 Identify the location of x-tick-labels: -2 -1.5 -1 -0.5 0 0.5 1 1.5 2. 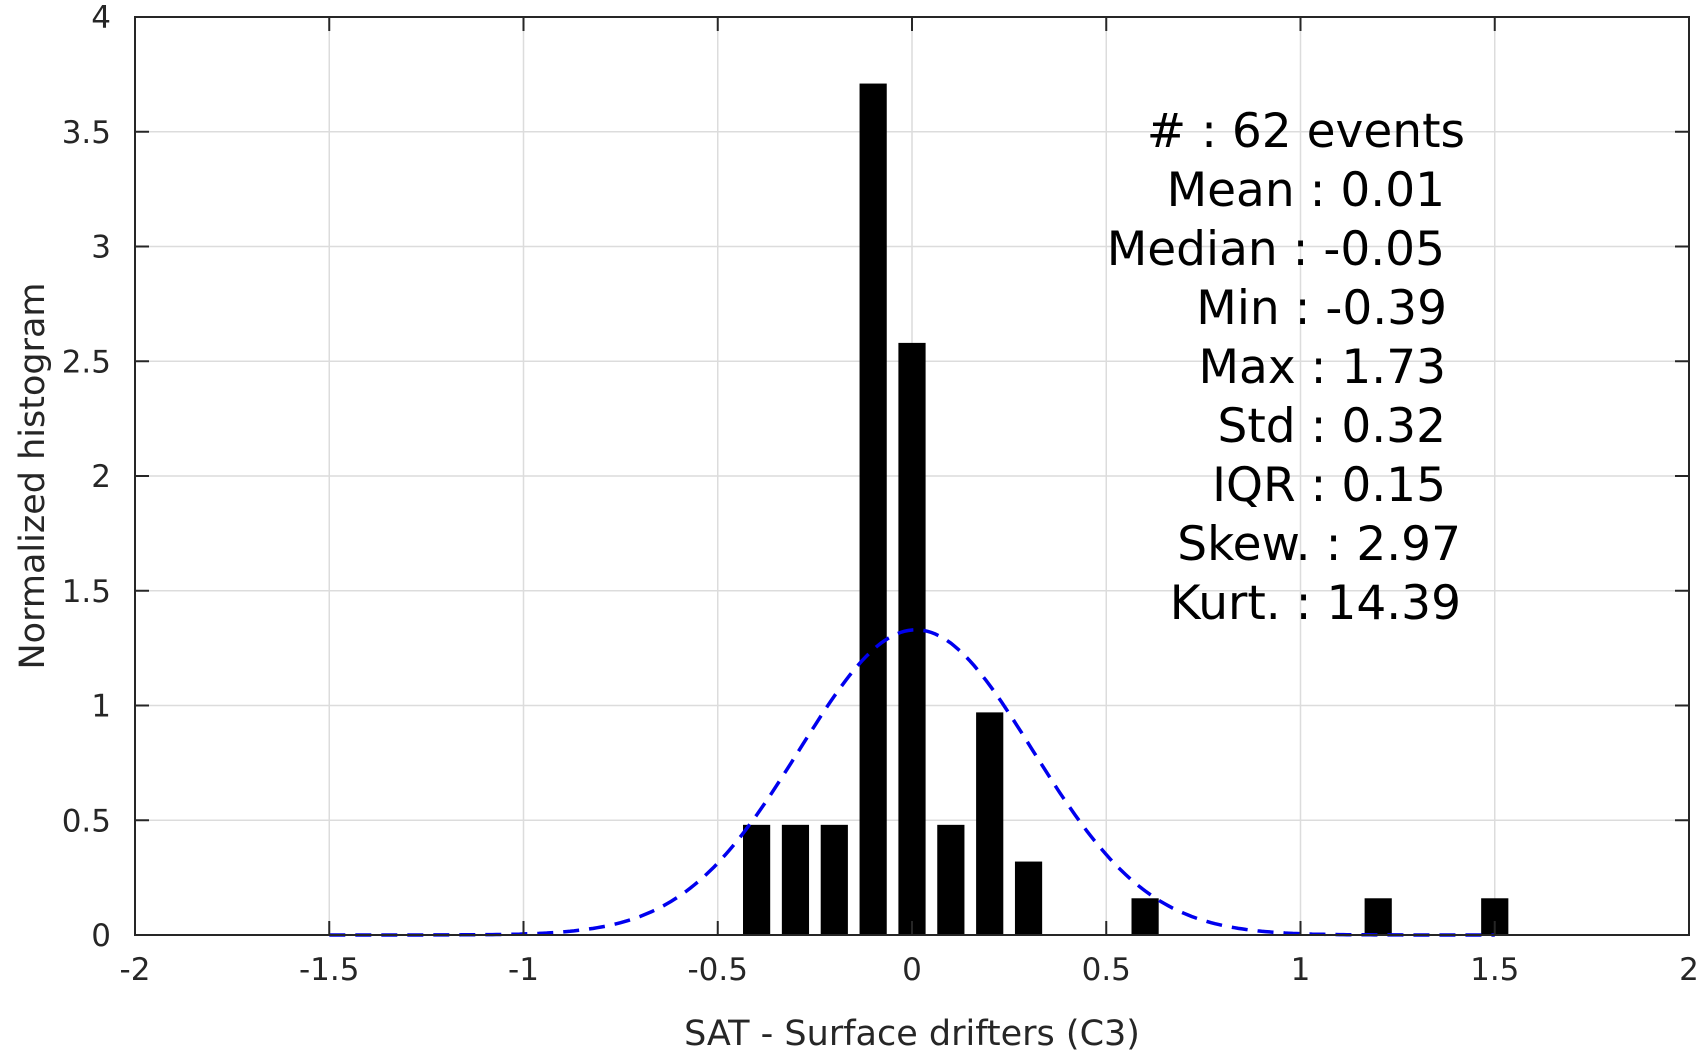
(909, 970).